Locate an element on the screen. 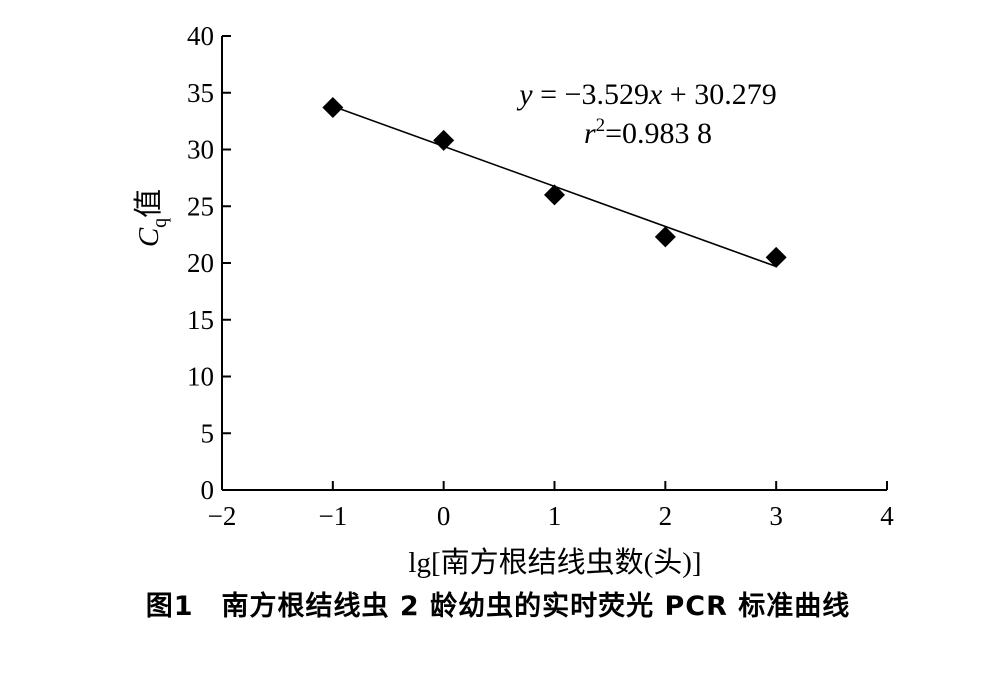 Image resolution: width=996 pixels, height=688 pixels. y-ticks: 0 5 10 15 20 25 30 35 40 is located at coordinates (209, 263).